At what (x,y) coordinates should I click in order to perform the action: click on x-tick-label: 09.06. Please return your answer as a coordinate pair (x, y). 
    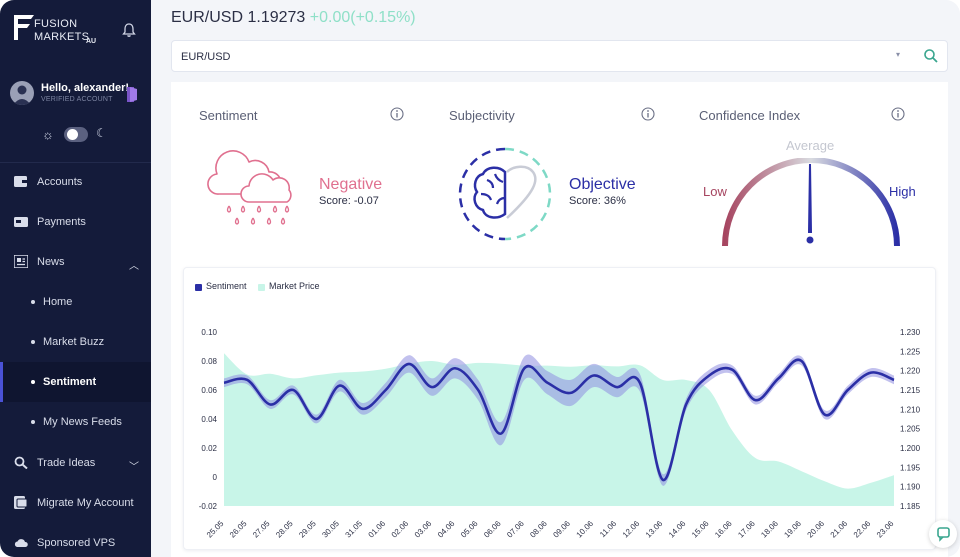
    Looking at the image, I should click on (561, 529).